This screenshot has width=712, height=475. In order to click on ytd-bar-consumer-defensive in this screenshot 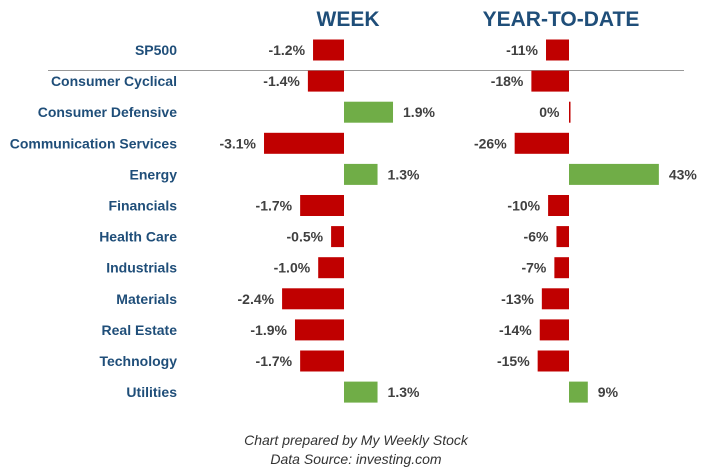, I will do `click(570, 112)`.